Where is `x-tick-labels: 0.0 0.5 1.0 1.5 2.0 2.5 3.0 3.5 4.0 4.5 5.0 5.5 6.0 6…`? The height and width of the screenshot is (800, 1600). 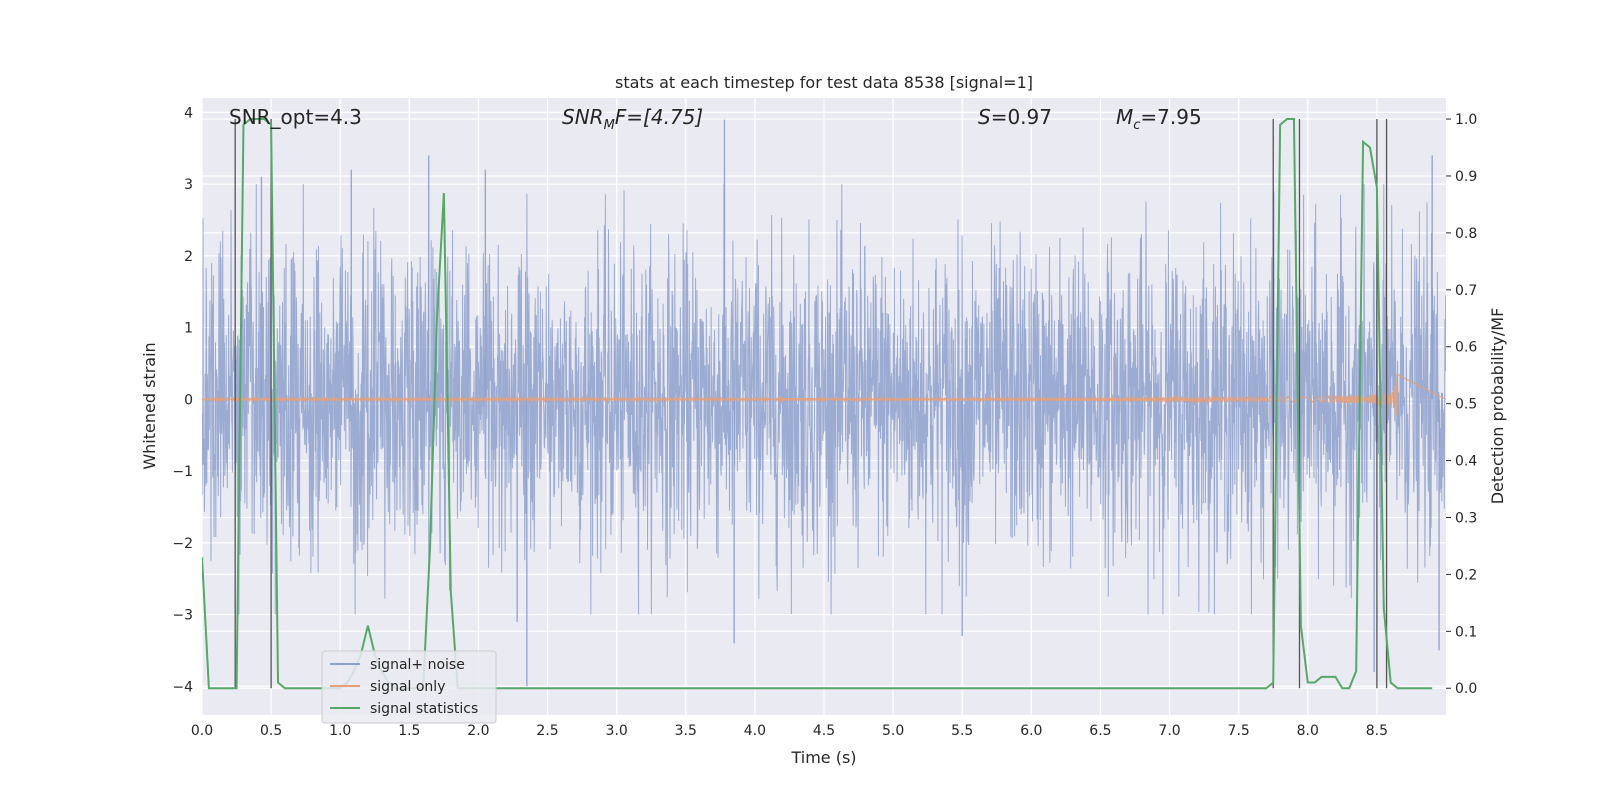
x-tick-labels: 0.0 0.5 1.0 1.5 2.0 2.5 3.0 3.5 4.0 4.5 5.0 5.5 6.0 6… is located at coordinates (789, 731).